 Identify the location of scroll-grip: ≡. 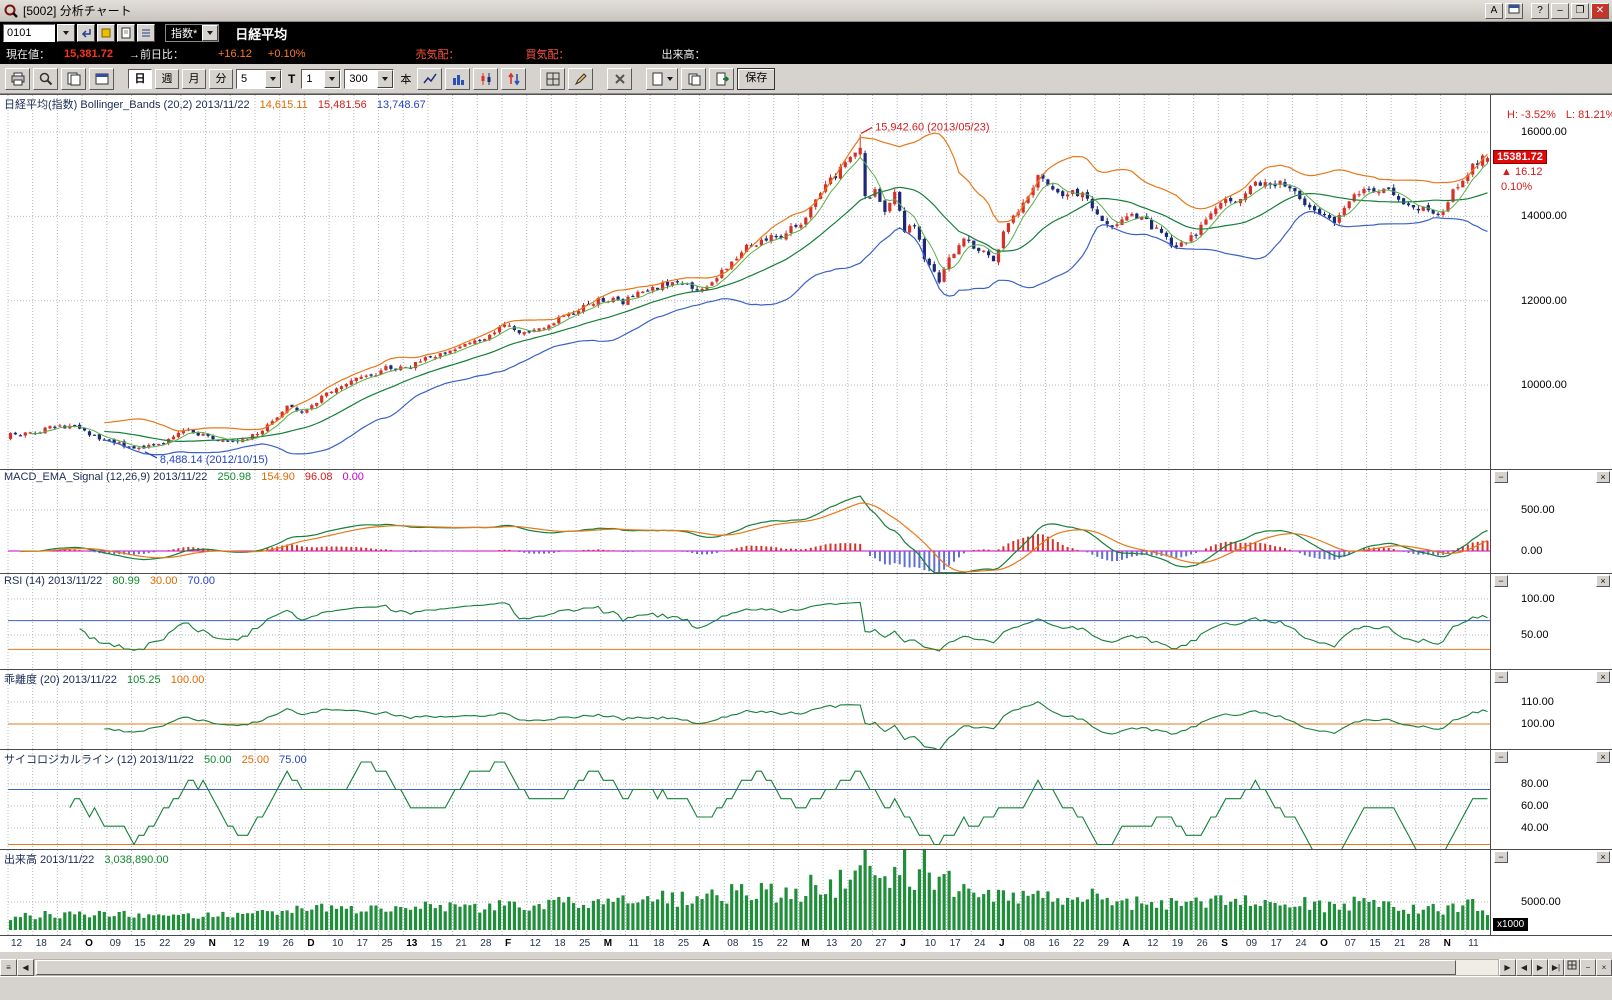
(8, 967).